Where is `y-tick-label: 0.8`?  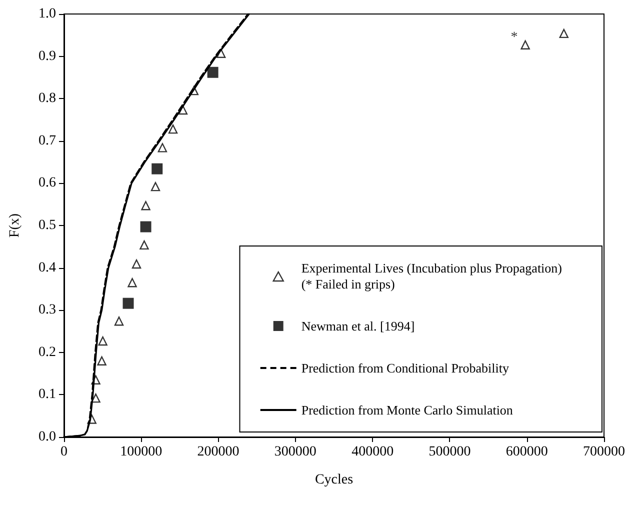
y-tick-label: 0.8 is located at coordinates (47, 98).